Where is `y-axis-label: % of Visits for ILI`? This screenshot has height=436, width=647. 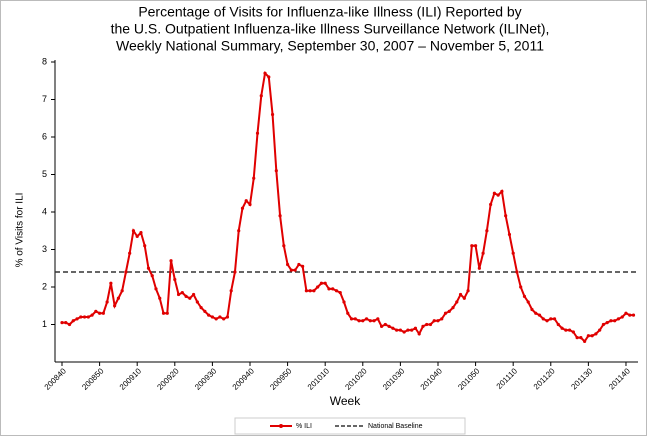
y-axis-label: % of Visits for ILI is located at coordinates (20, 230).